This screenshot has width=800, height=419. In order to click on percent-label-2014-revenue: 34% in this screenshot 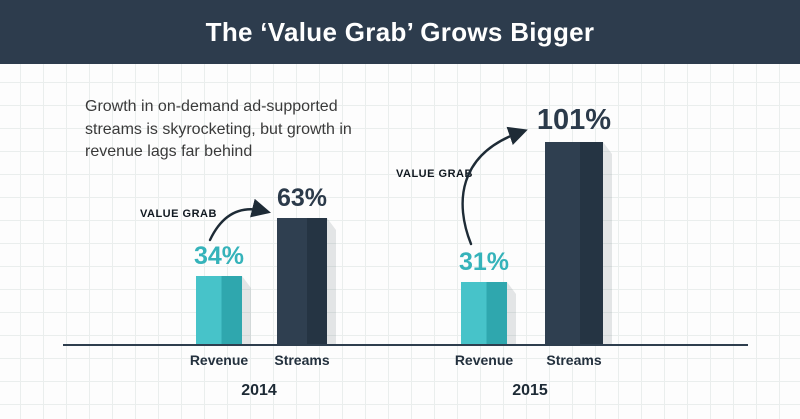, I will do `click(219, 256)`.